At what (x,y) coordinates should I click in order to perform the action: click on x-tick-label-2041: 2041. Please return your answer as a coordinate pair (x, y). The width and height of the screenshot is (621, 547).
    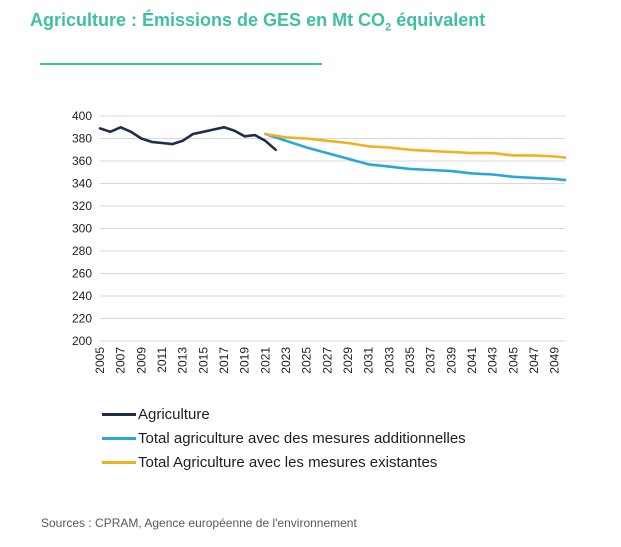
    Looking at the image, I should click on (472, 360).